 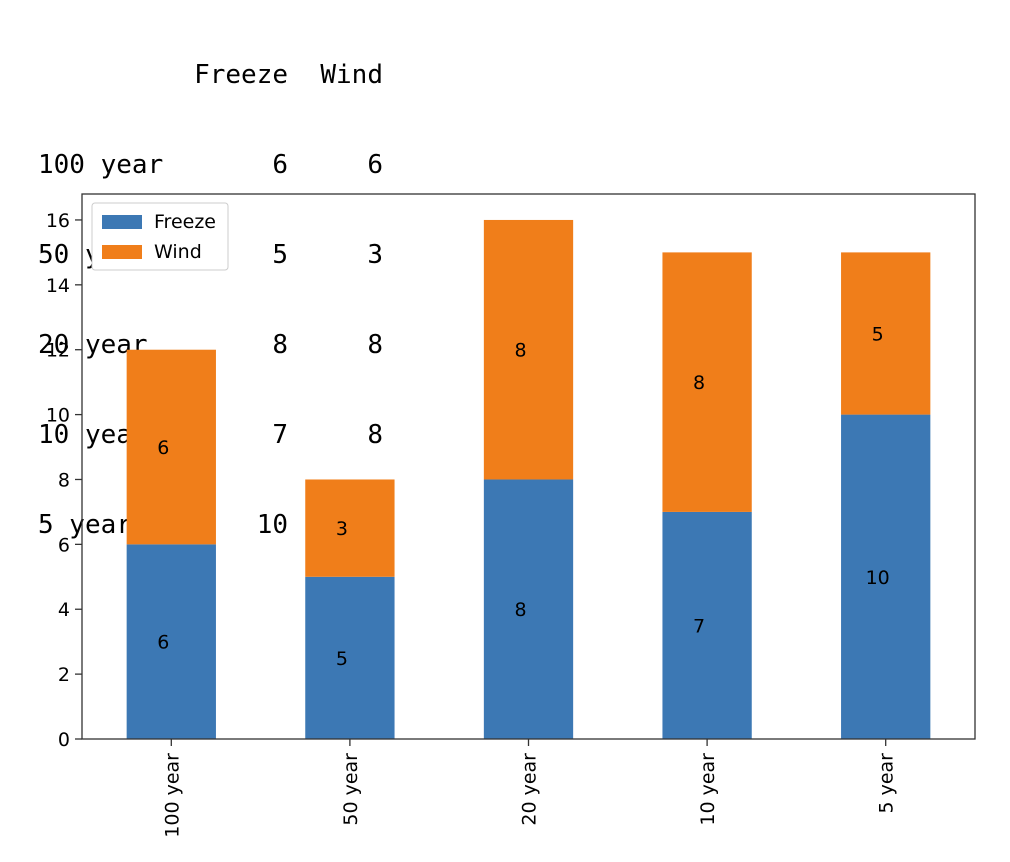 What do you see at coordinates (171, 641) in the screenshot?
I see `bar-freeze-100-year` at bounding box center [171, 641].